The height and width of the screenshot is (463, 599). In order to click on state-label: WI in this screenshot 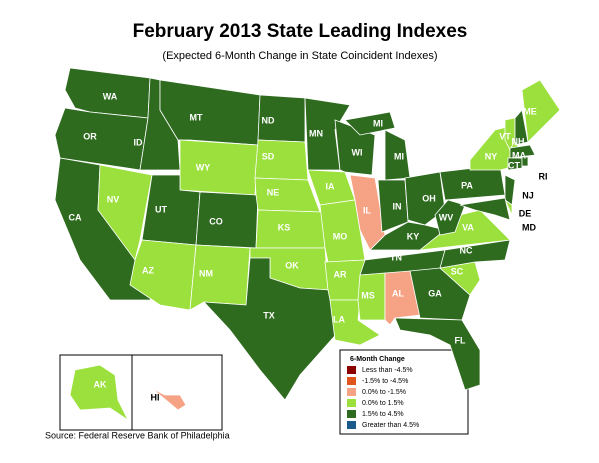, I will do `click(357, 152)`.